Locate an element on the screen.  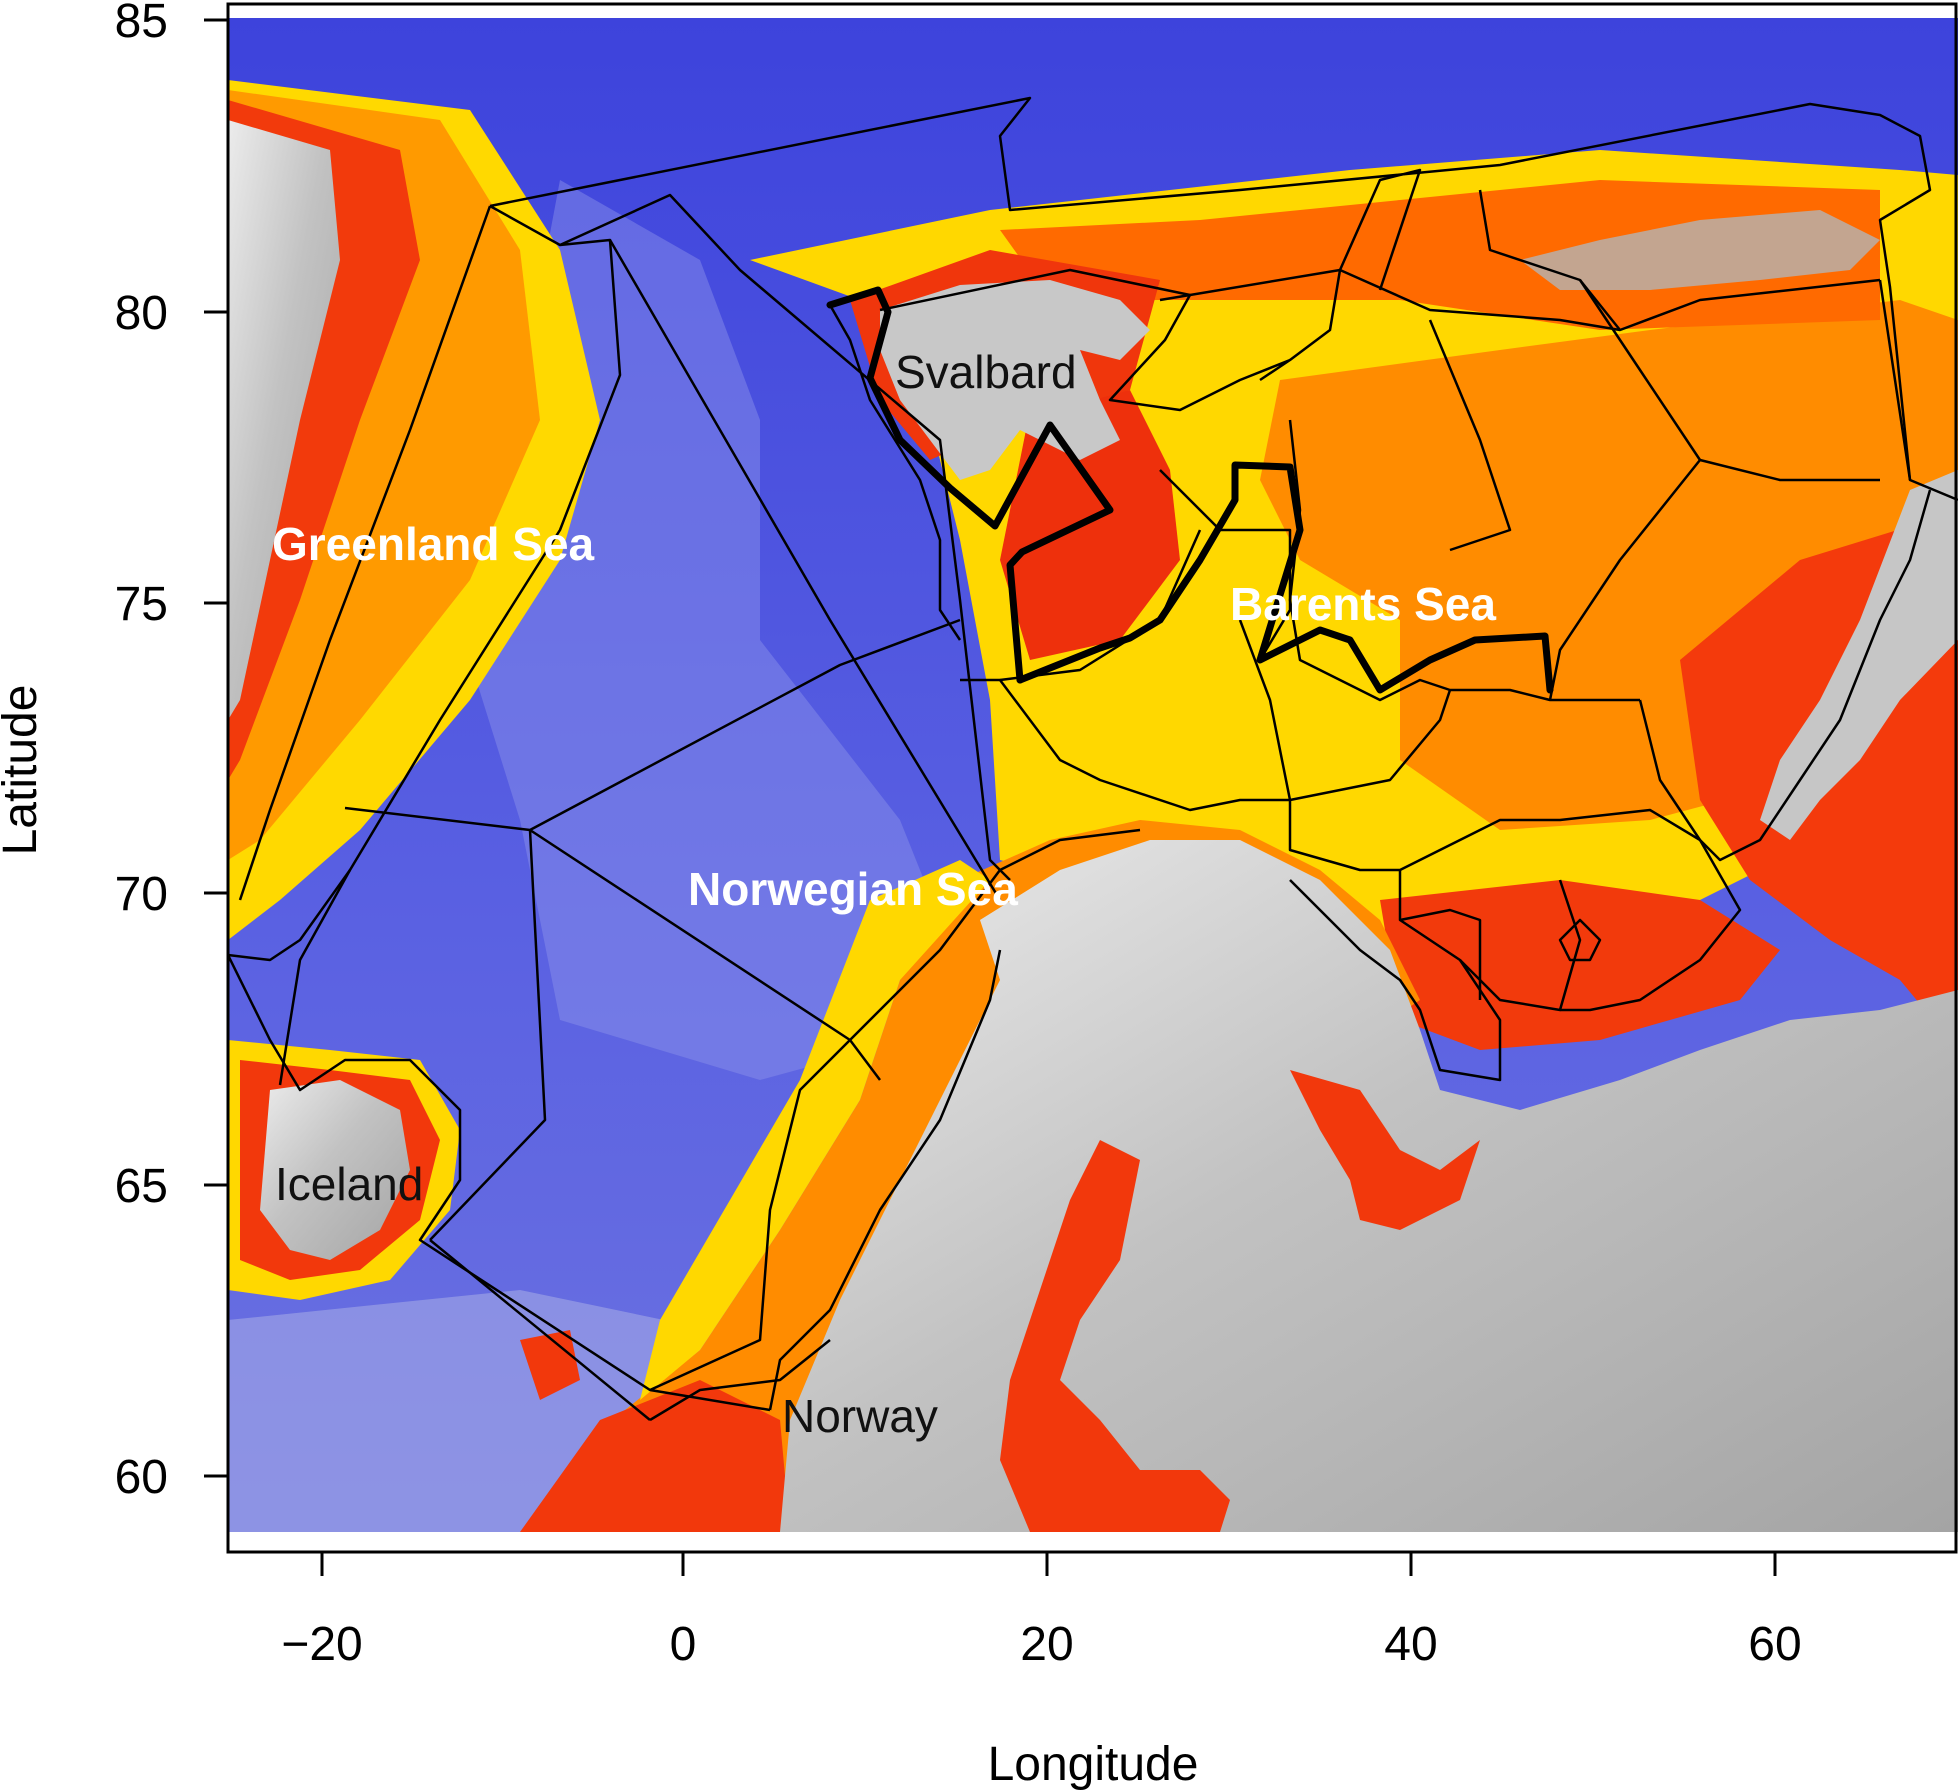
boundary-norway-shelf-a is located at coordinates (895, 1110).